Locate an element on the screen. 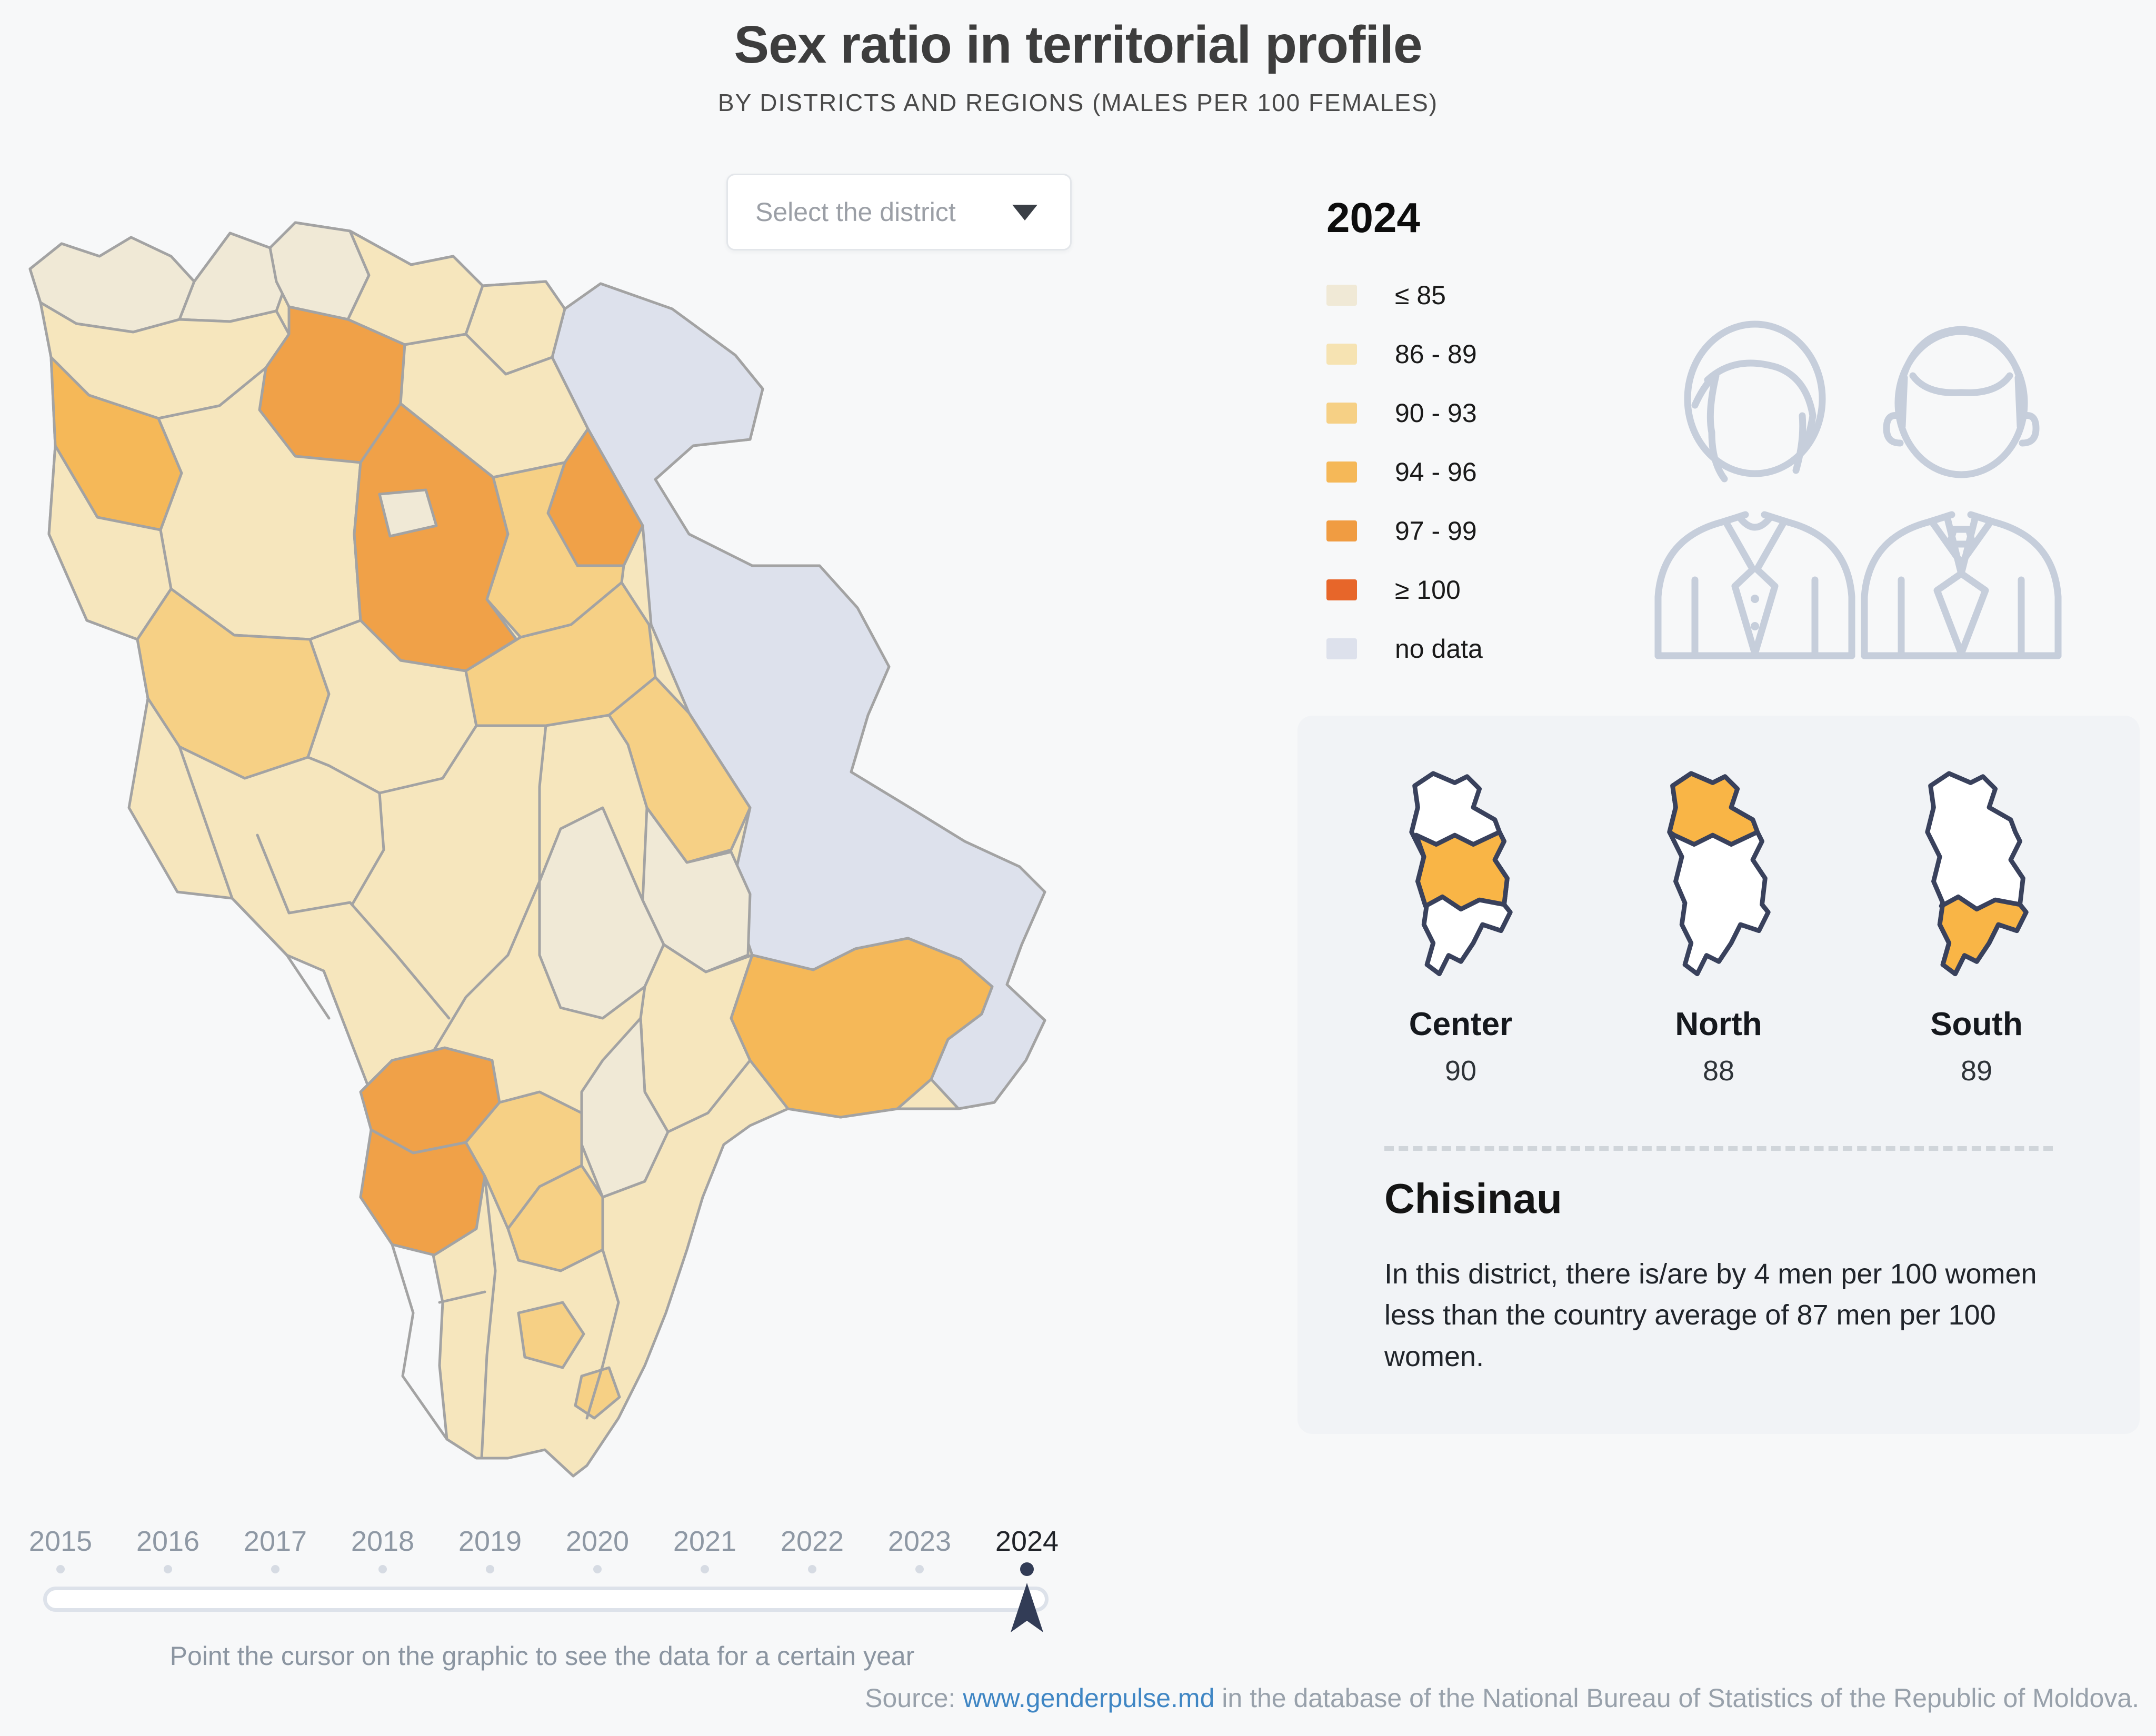  legend-label: no data is located at coordinates (1439, 649).